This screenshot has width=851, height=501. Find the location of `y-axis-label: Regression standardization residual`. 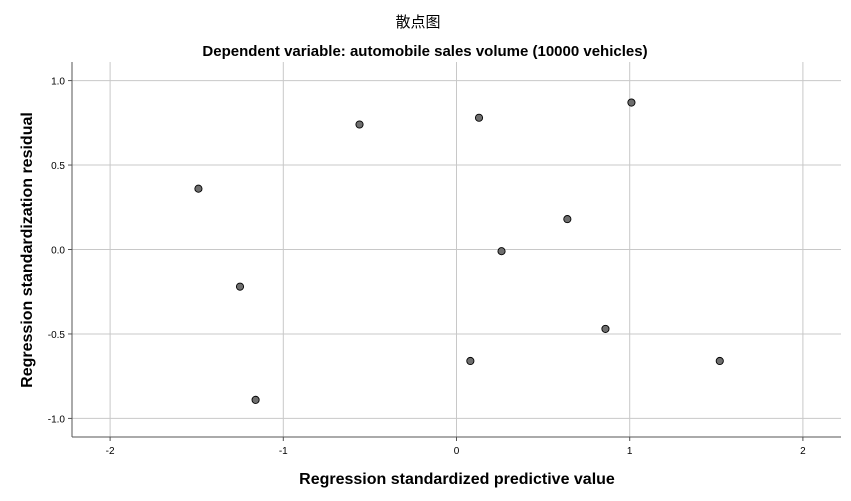

y-axis-label: Regression standardization residual is located at coordinates (27, 250).